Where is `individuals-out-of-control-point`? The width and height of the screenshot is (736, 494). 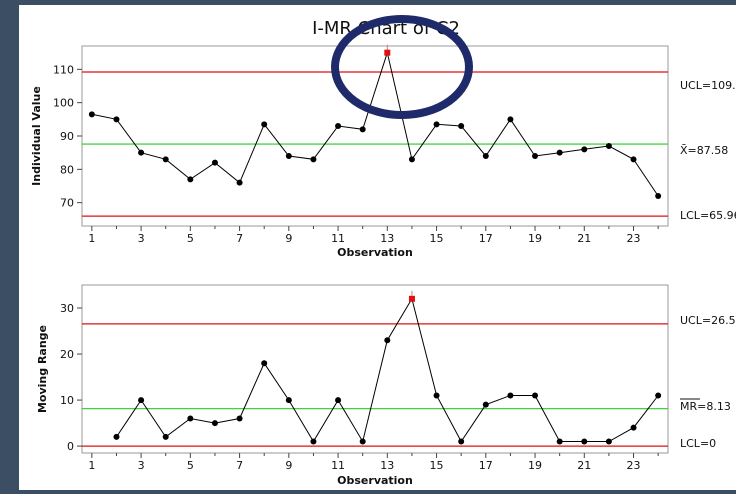 individuals-out-of-control-point is located at coordinates (387, 52).